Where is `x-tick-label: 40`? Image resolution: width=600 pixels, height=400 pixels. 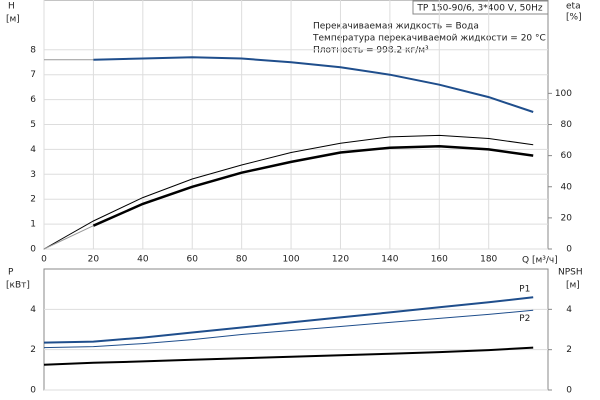 x-tick-label: 40 is located at coordinates (143, 260).